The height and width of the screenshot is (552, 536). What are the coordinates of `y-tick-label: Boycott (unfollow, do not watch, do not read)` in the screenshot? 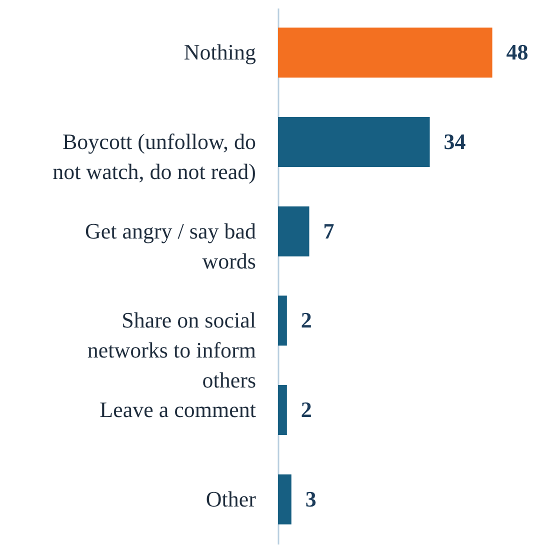 It's located at (154, 156).